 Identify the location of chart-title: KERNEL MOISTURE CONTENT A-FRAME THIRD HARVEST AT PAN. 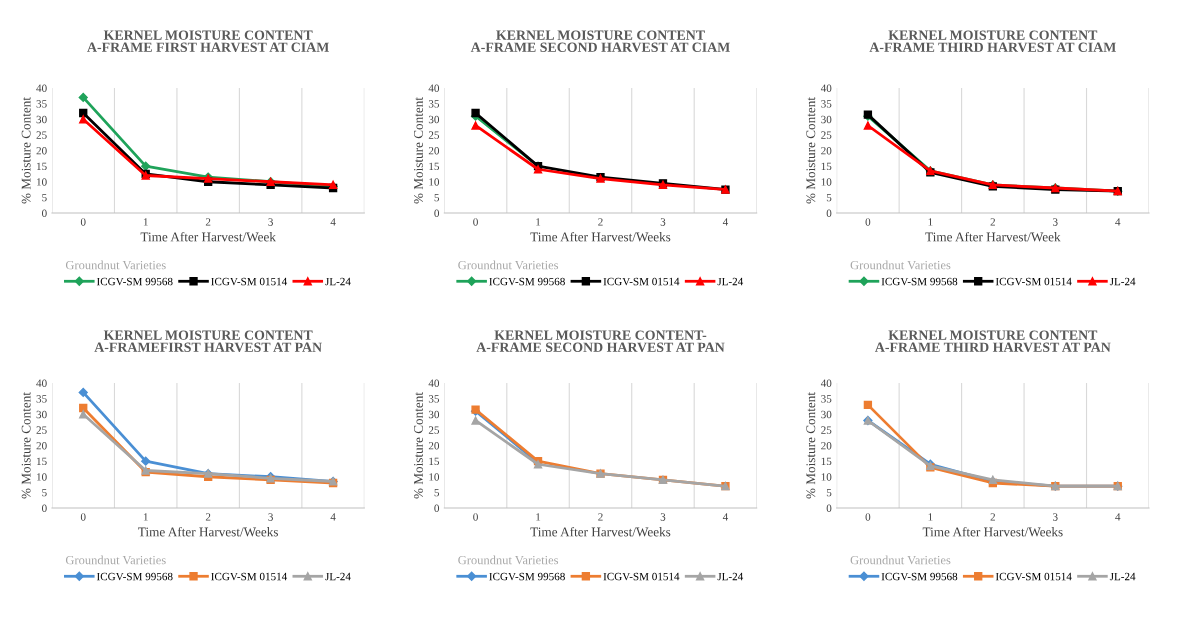
(992, 341).